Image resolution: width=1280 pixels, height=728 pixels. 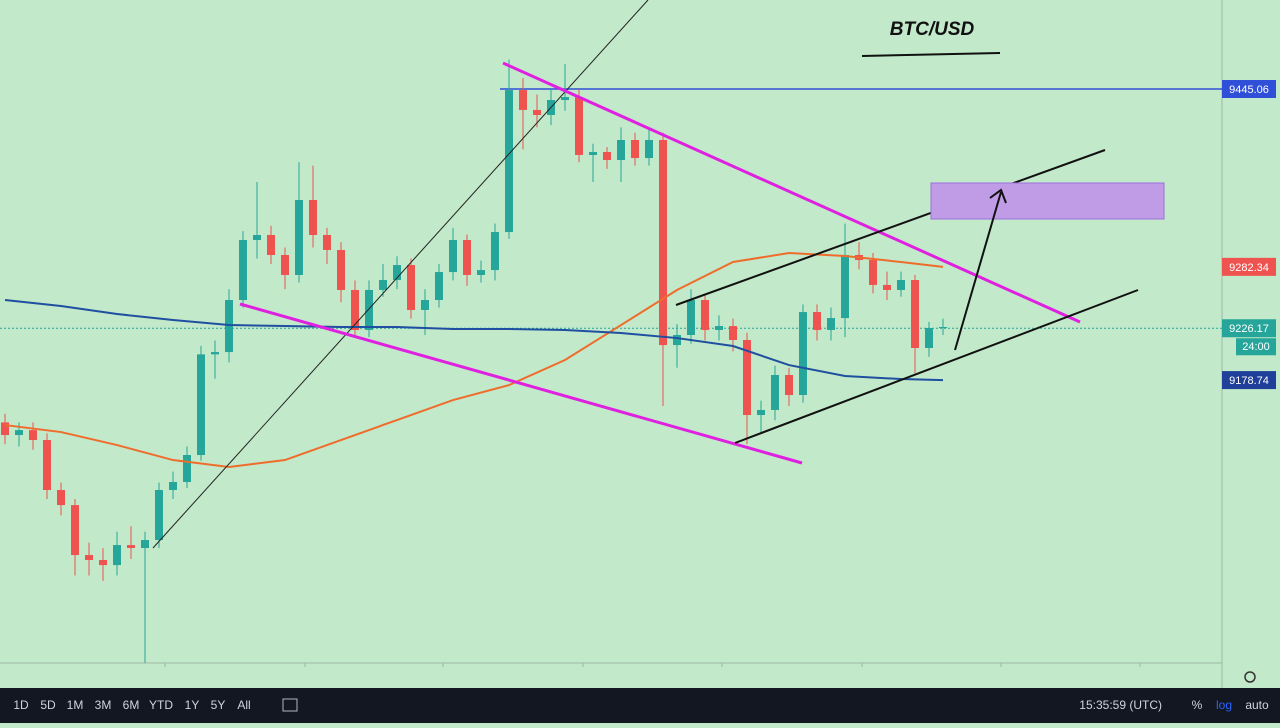 I want to click on moving-average, so click(x=474, y=340).